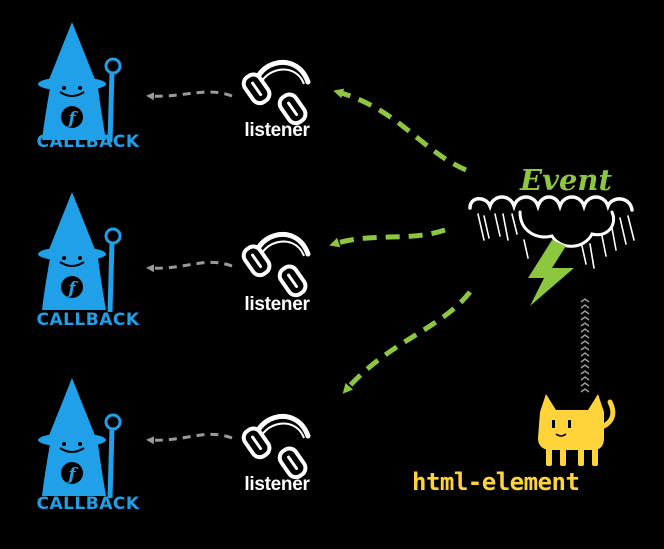 The width and height of the screenshot is (664, 549). I want to click on cat-icon, so click(577, 430).